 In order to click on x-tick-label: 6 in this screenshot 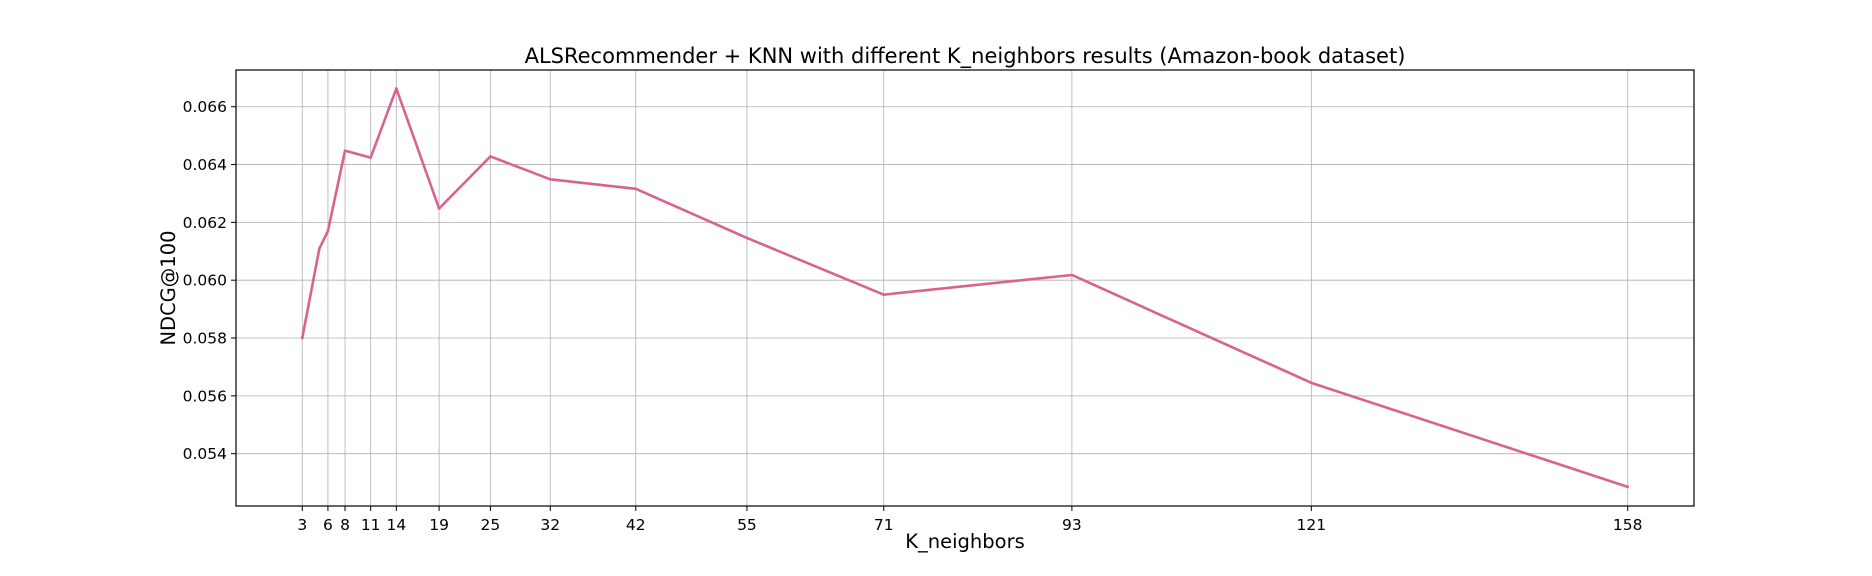, I will do `click(328, 525)`.